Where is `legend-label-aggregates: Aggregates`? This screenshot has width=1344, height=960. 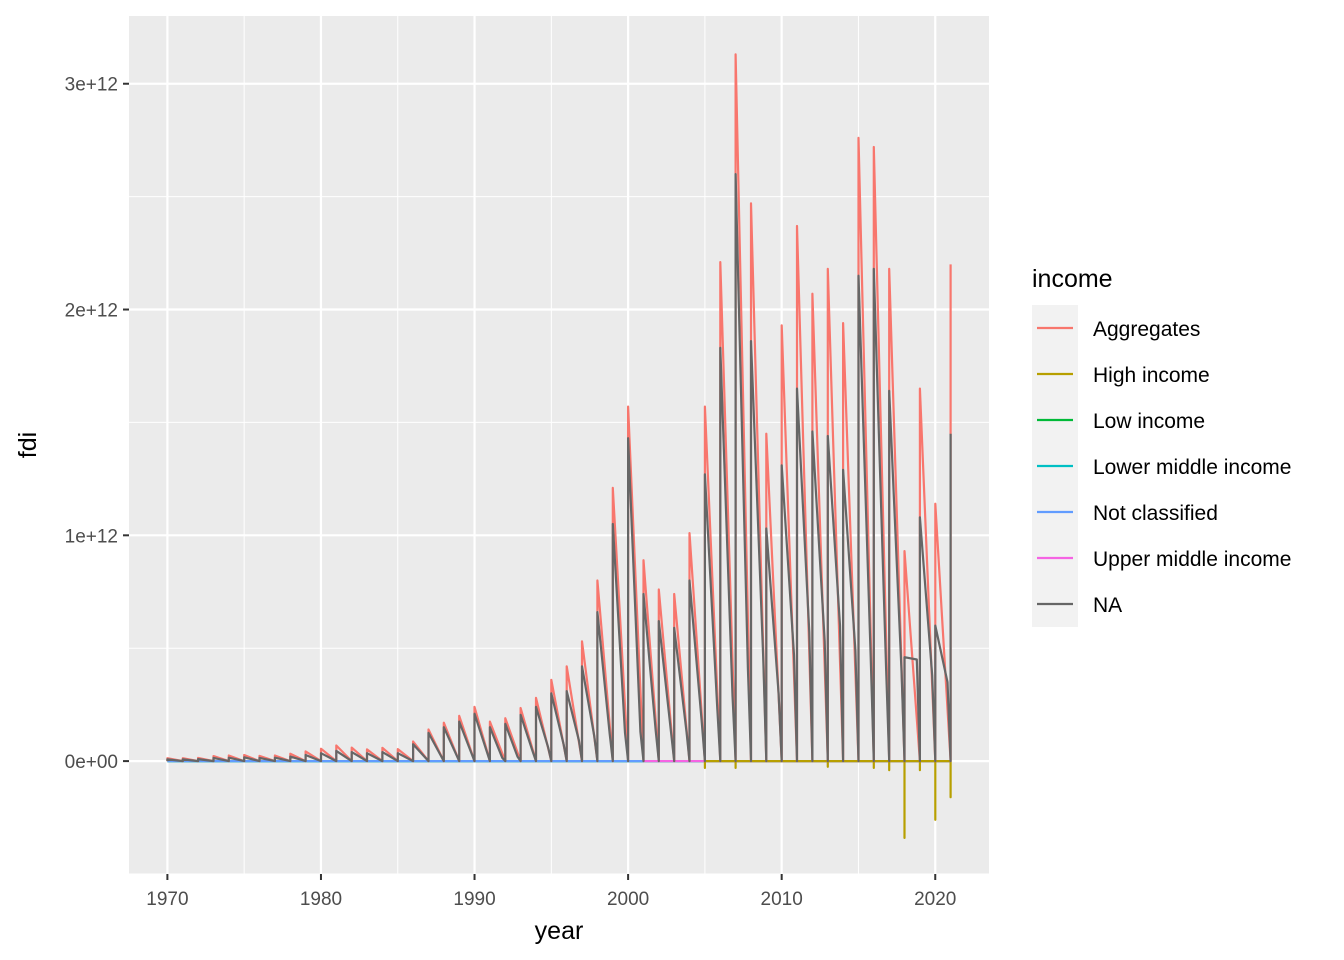
legend-label-aggregates: Aggregates is located at coordinates (1146, 329).